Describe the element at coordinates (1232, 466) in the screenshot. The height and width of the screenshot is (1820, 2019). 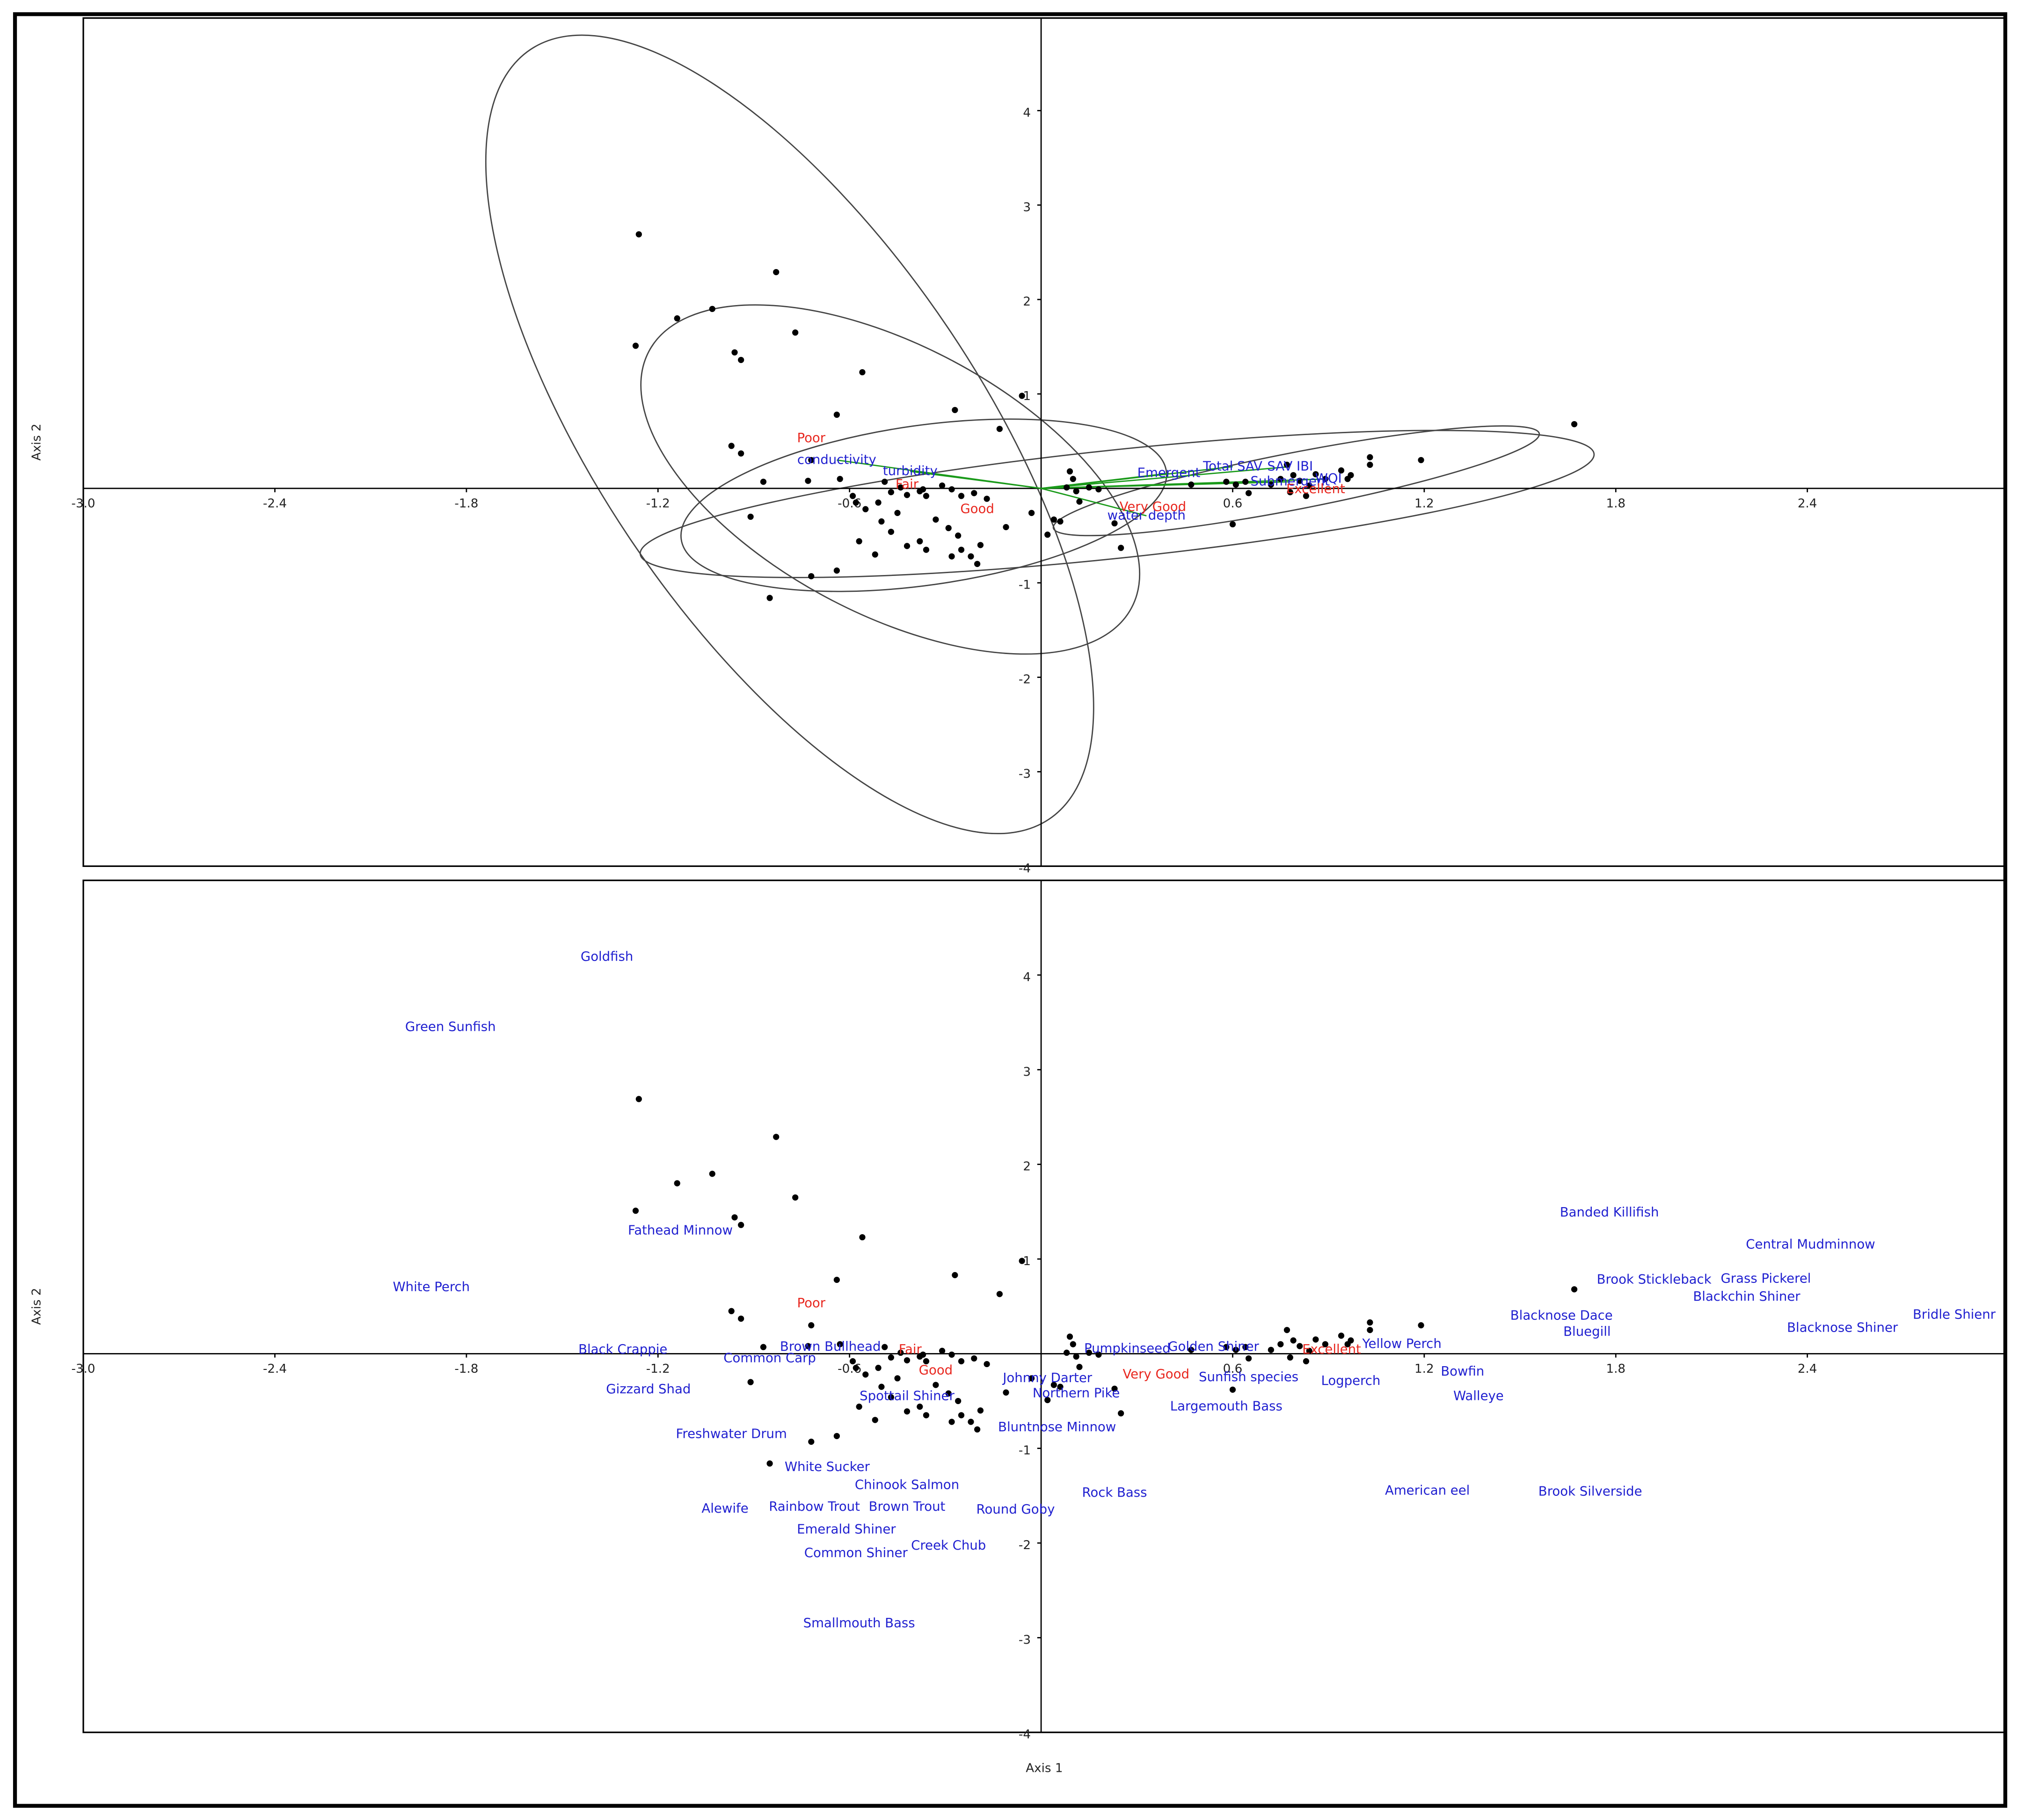
I see `vector-label: Total SAV` at that location.